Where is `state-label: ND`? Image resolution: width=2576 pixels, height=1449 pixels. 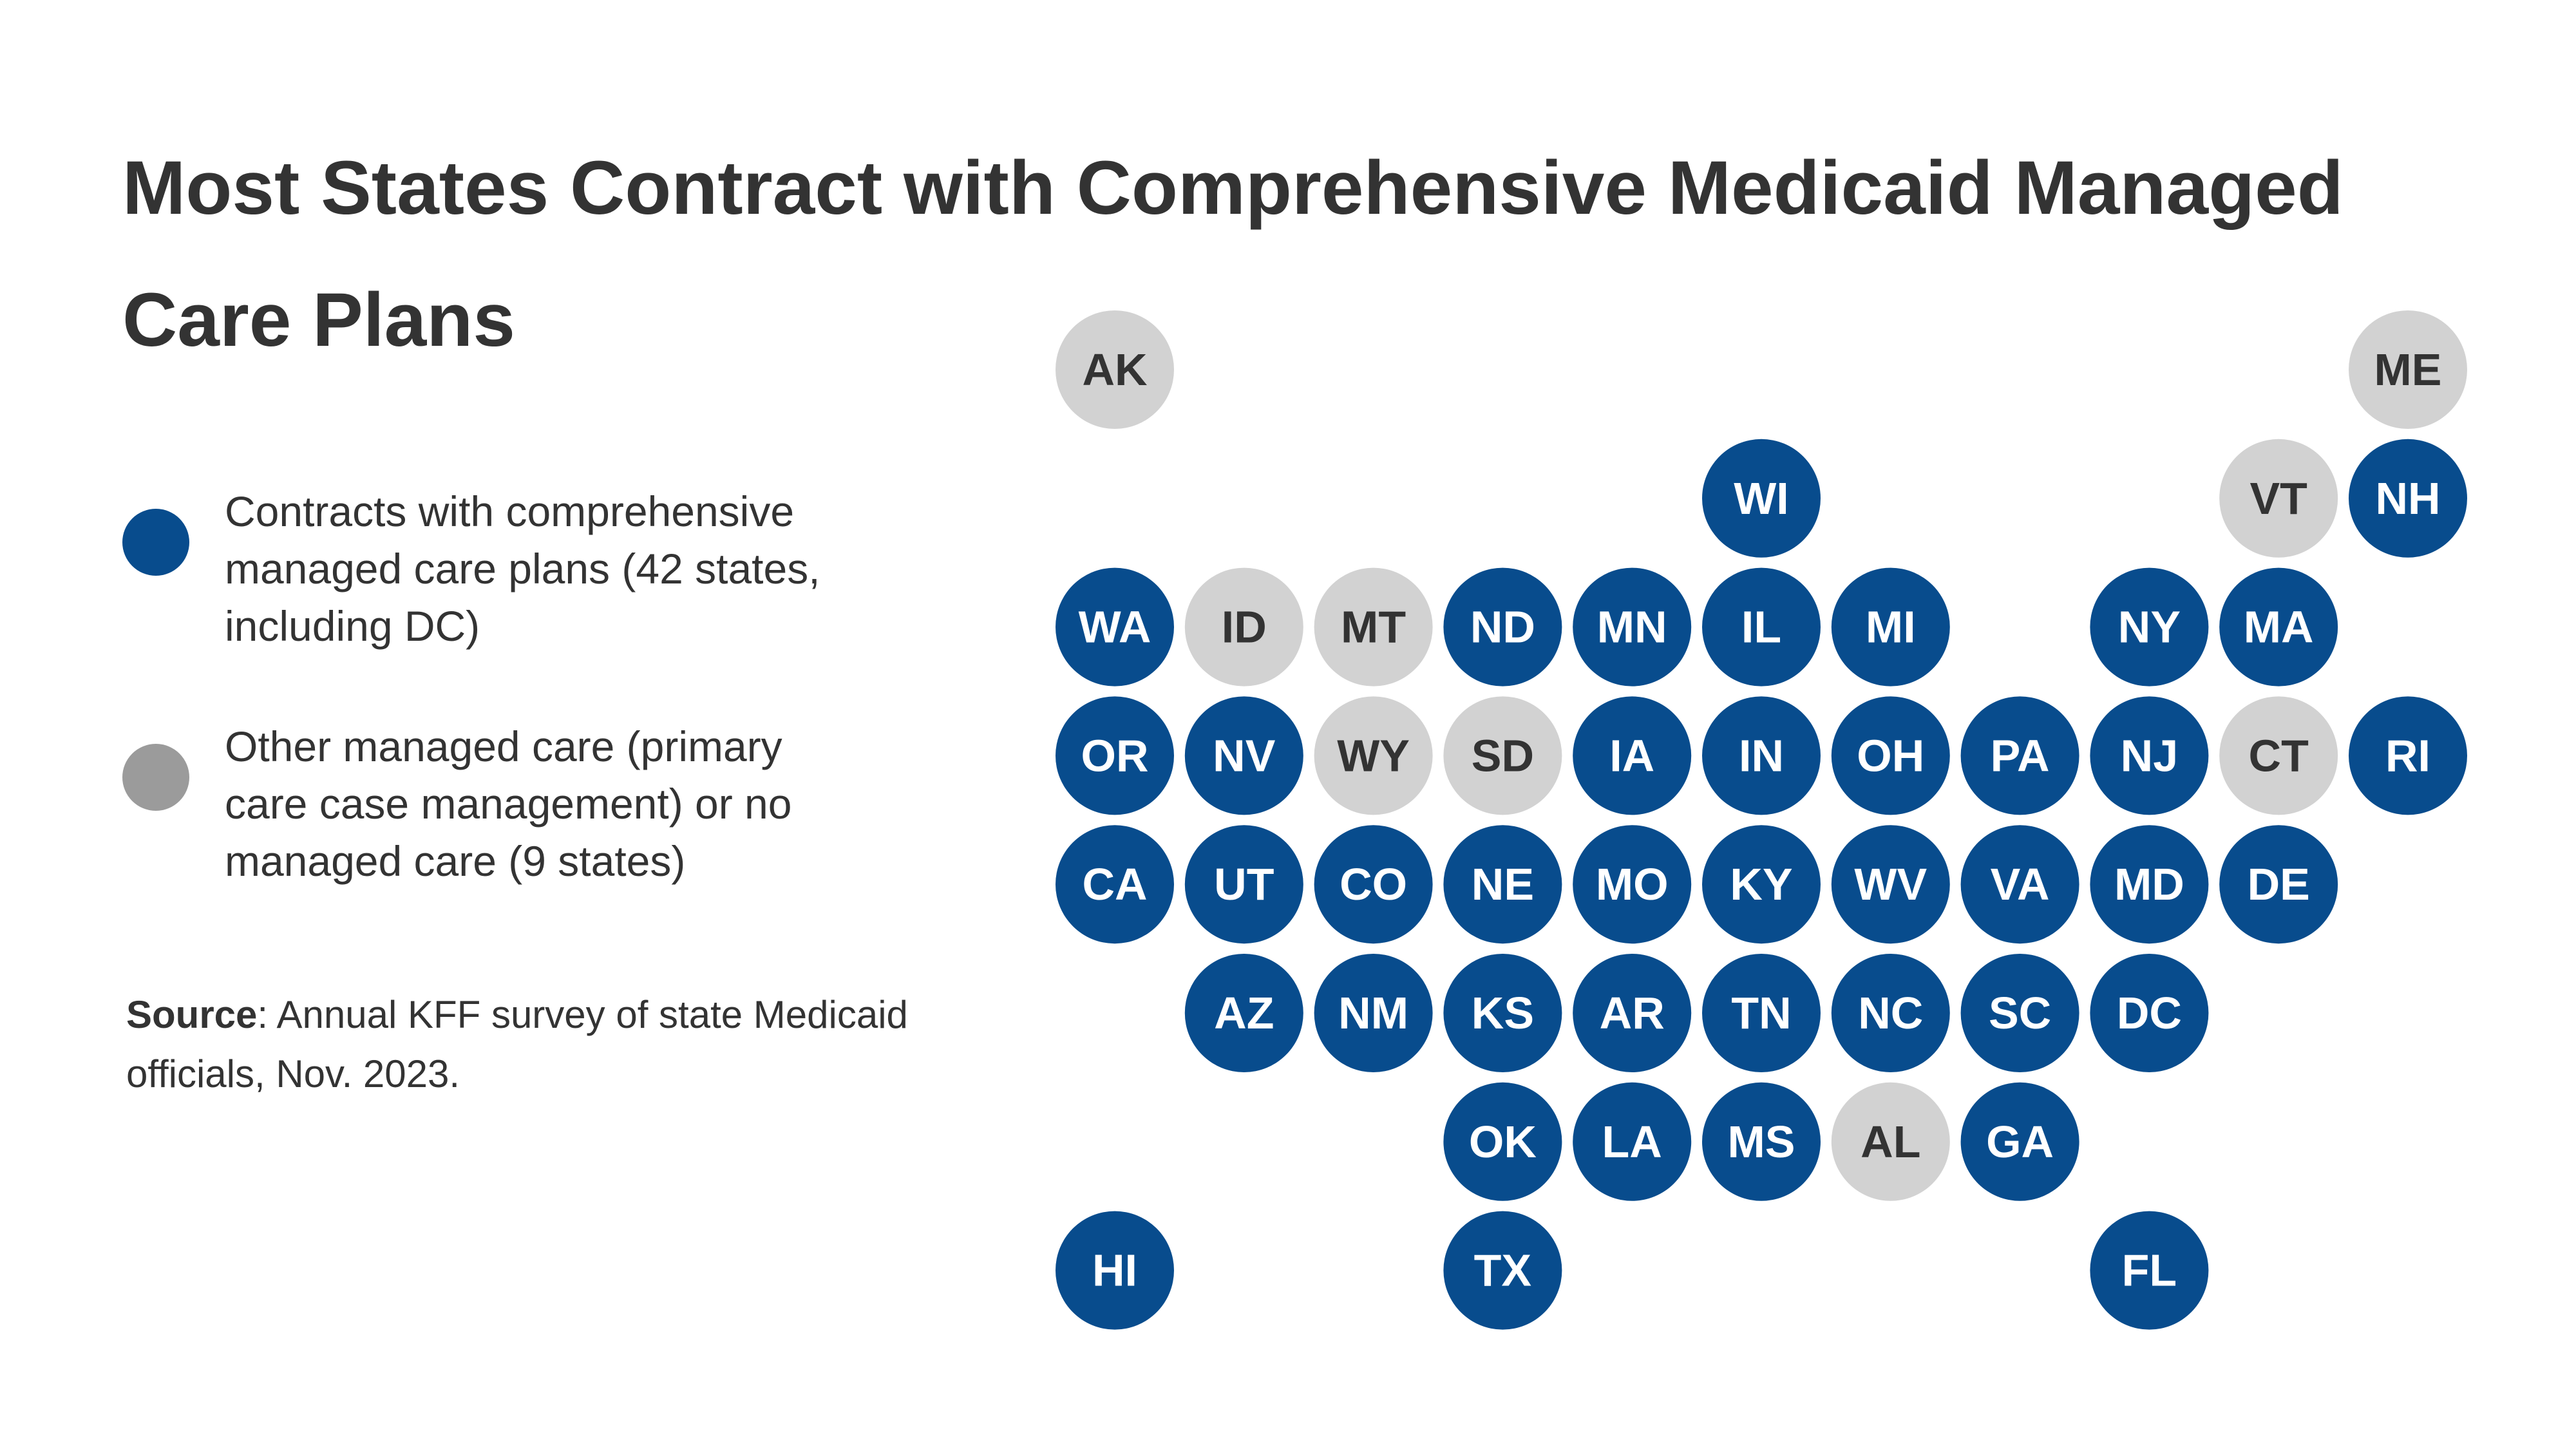 state-label: ND is located at coordinates (1502, 627).